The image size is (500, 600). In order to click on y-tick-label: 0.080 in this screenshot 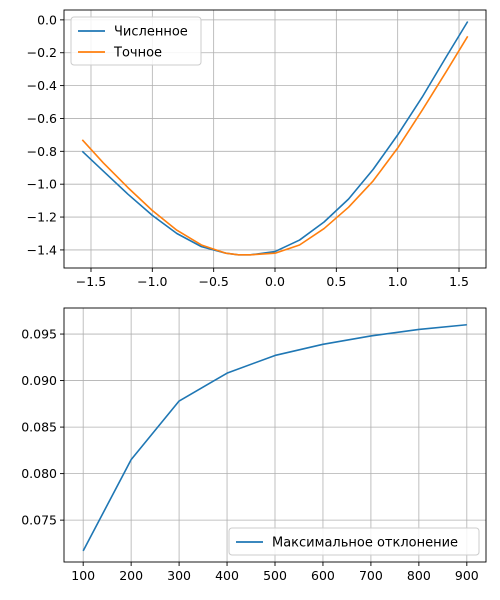, I will do `click(39, 473)`.